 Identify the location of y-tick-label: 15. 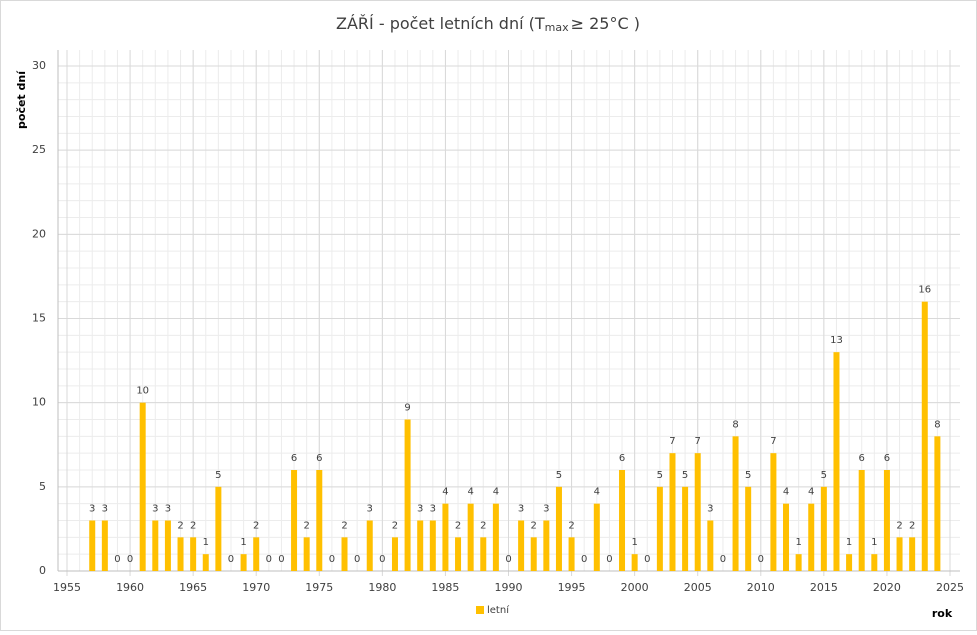
(39, 318).